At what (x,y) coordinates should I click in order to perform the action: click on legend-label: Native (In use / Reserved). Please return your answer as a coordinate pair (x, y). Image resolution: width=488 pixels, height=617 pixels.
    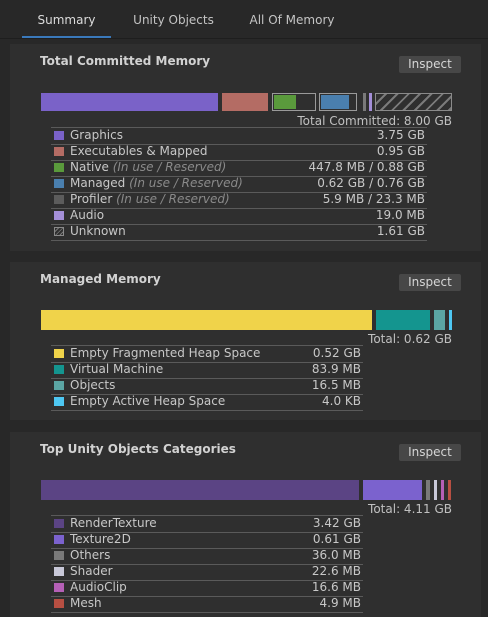
    Looking at the image, I should click on (148, 167).